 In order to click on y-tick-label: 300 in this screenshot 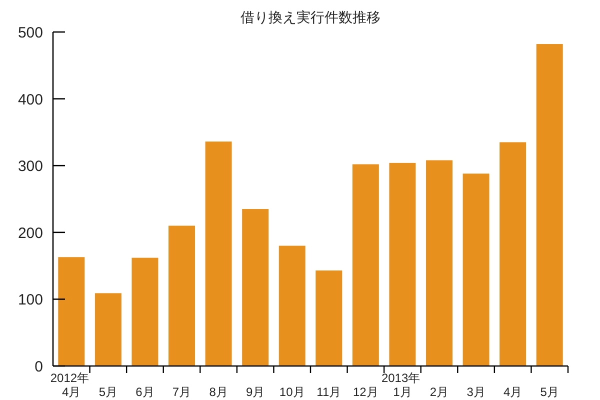, I will do `click(30, 167)`.